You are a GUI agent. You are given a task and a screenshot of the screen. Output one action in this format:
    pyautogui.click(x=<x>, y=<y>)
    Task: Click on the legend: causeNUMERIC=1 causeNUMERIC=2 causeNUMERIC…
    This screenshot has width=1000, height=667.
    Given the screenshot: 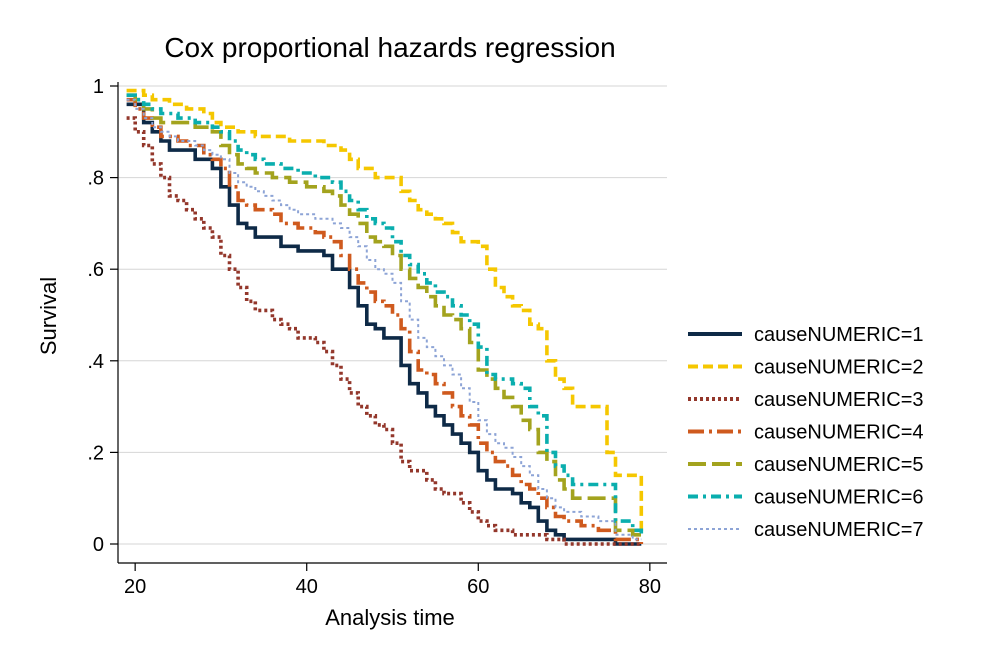 What is the action you would take?
    pyautogui.click(x=806, y=432)
    